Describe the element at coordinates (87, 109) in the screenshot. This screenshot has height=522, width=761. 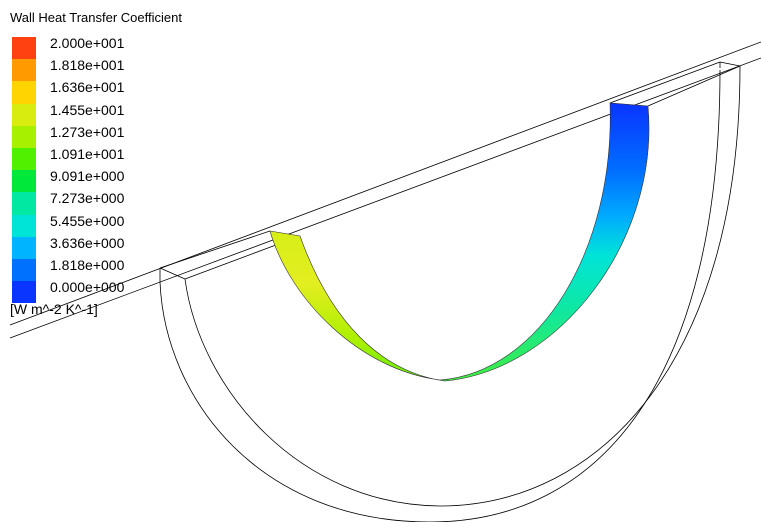
I see `legend-tick-label: 1.455e+001` at that location.